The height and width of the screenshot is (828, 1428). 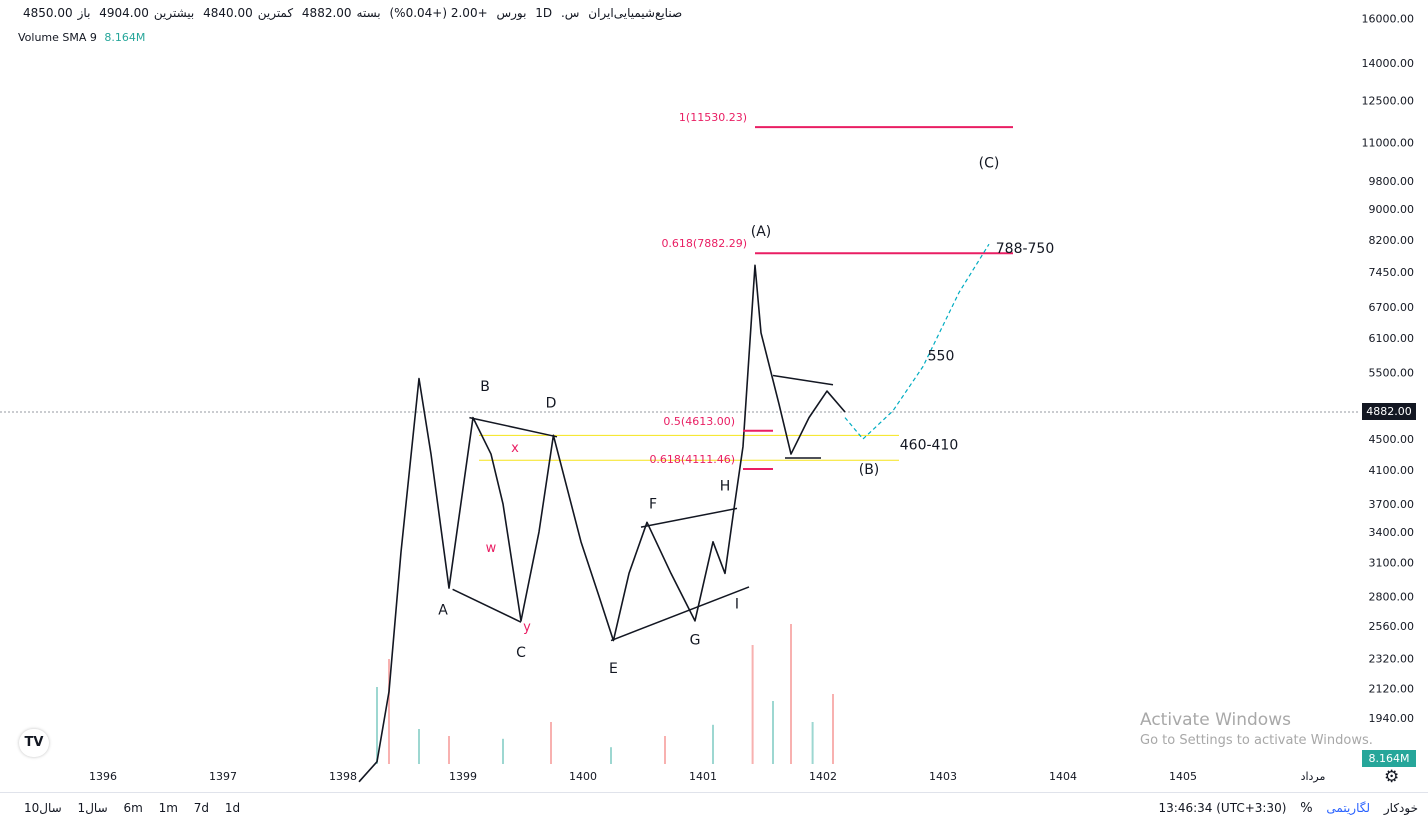 I want to click on clock-timezone: 13:46:34 (UTC+3:30), so click(x=1222, y=808).